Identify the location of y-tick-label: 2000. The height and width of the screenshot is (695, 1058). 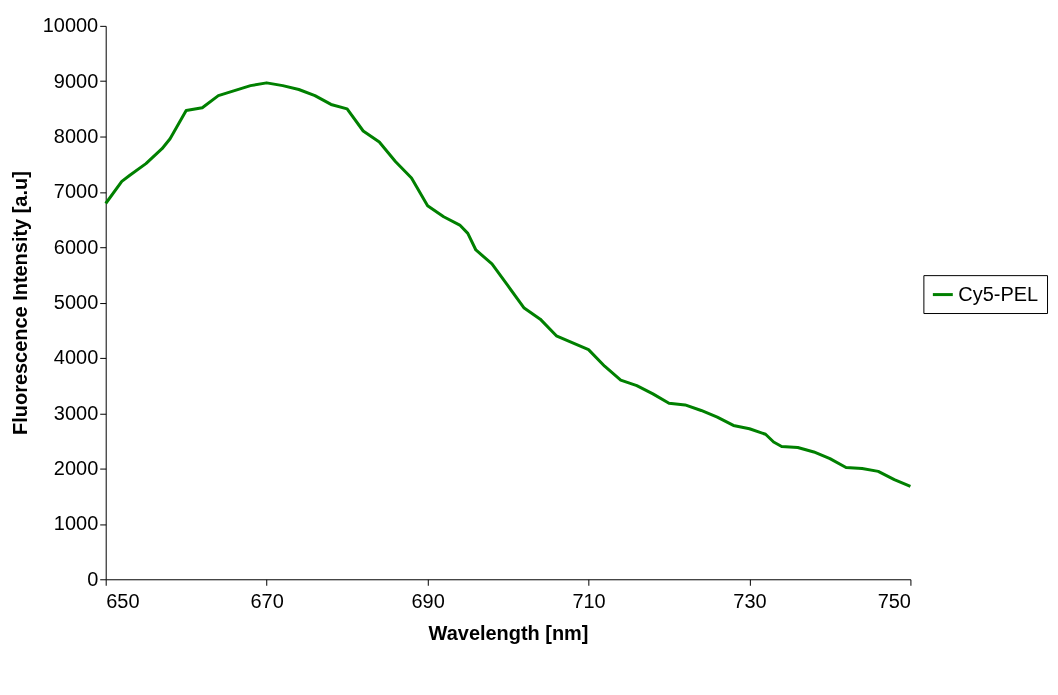
(76, 468).